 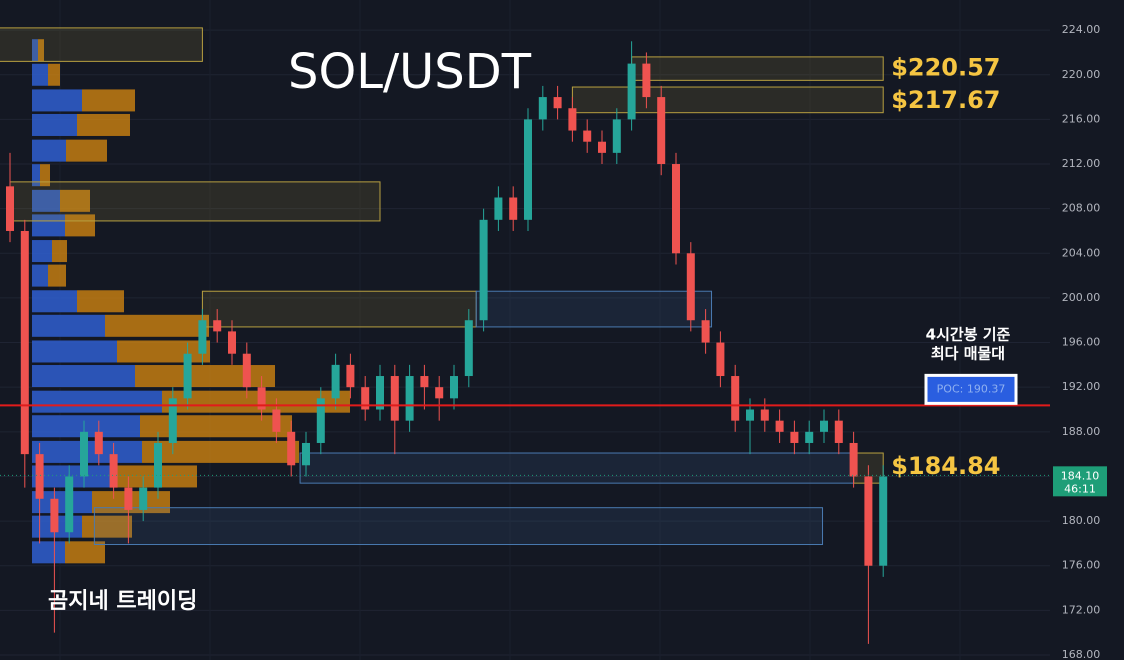 I want to click on zone-price-label: $184.84, so click(x=945, y=466).